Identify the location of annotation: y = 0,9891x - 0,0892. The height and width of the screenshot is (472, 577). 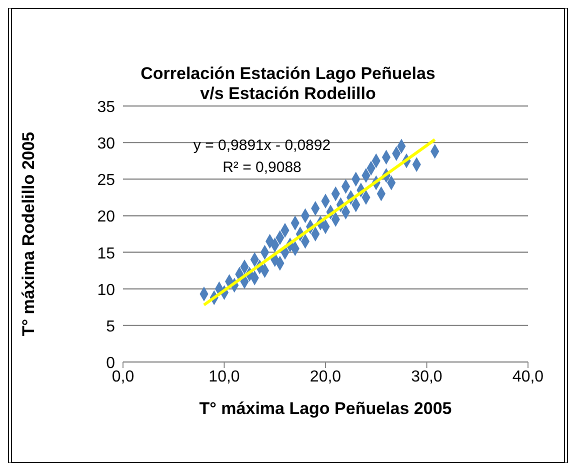
(262, 146).